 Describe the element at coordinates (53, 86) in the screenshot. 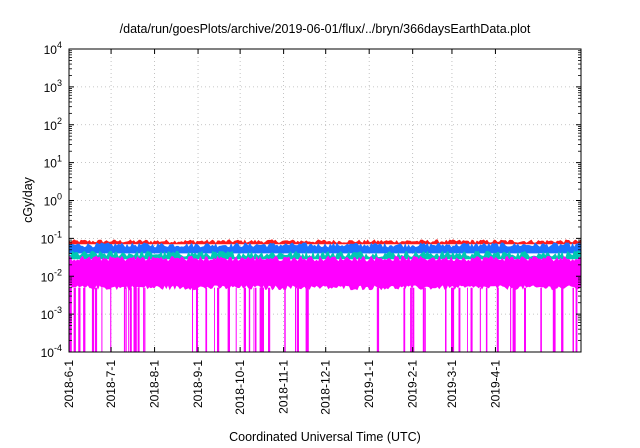

I see `y-tick-label: 10³` at that location.